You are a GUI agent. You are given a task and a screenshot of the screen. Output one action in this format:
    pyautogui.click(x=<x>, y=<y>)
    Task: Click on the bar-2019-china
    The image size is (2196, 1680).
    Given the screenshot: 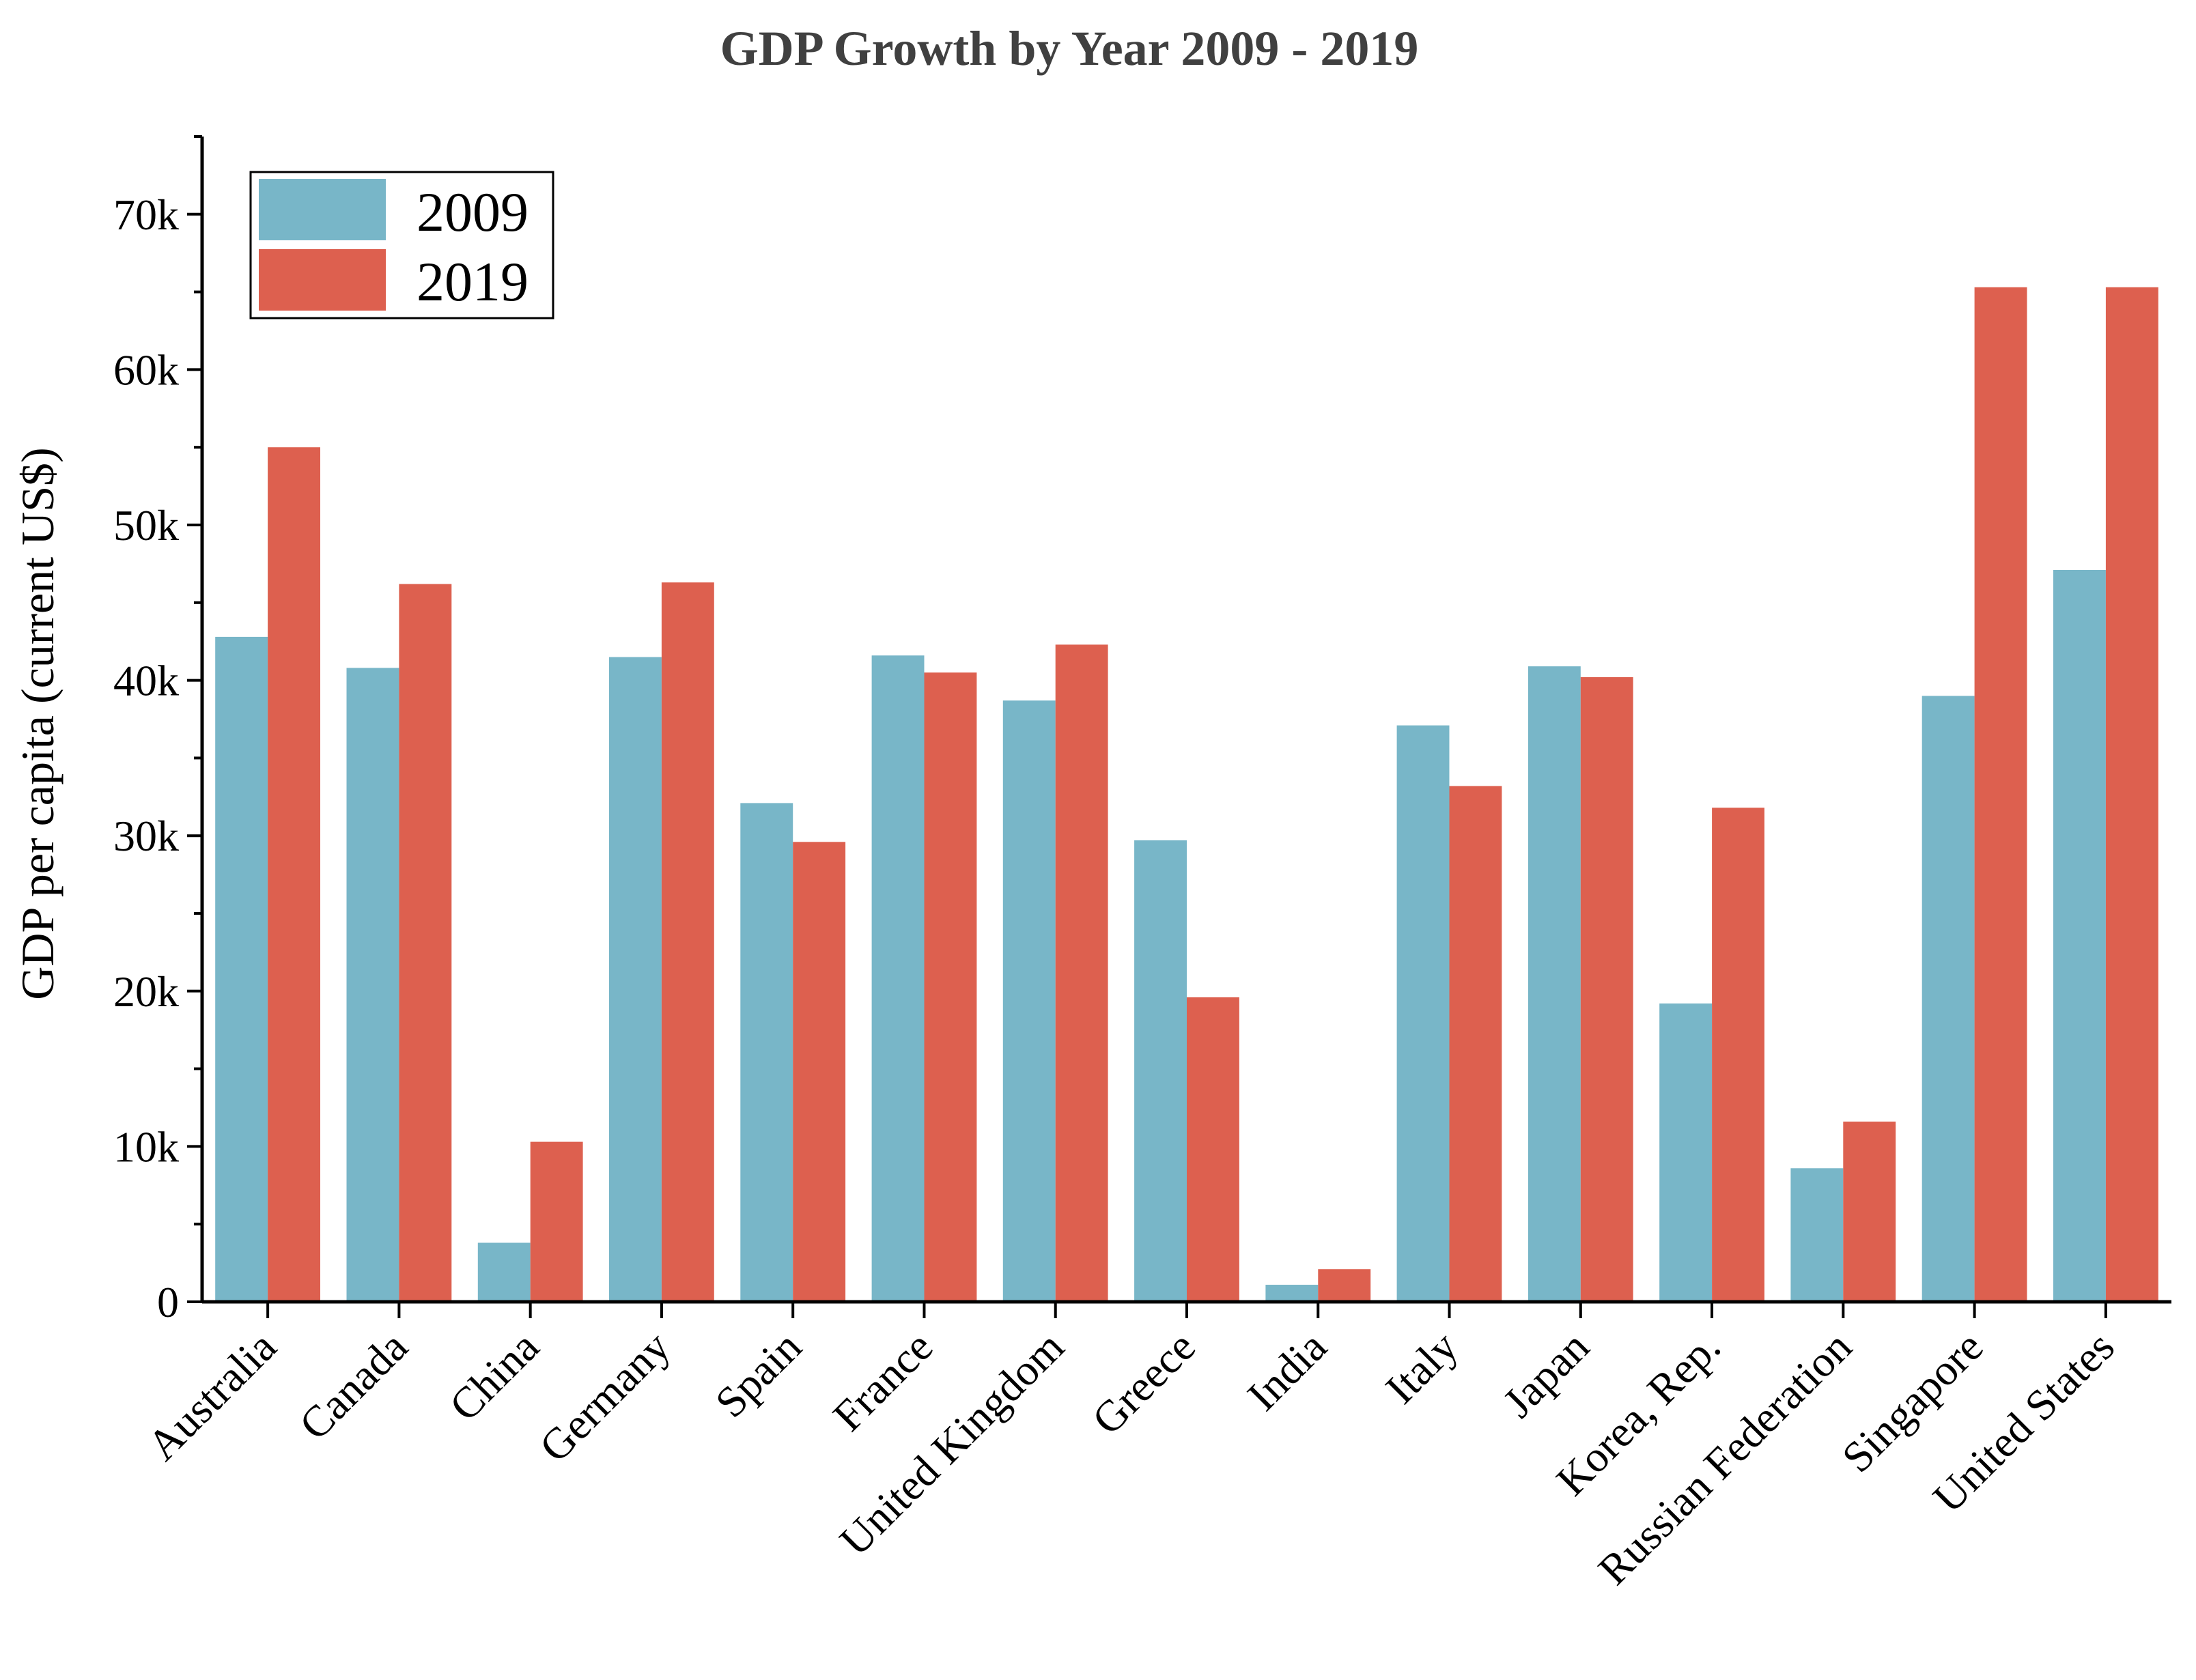 What is the action you would take?
    pyautogui.click(x=557, y=1221)
    